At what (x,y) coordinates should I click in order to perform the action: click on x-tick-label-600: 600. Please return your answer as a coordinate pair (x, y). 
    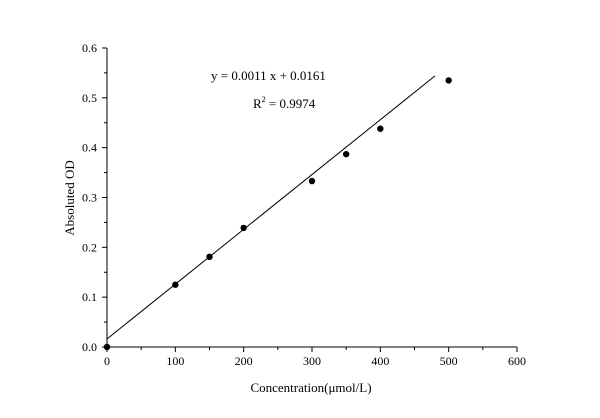
    Looking at the image, I should click on (517, 361).